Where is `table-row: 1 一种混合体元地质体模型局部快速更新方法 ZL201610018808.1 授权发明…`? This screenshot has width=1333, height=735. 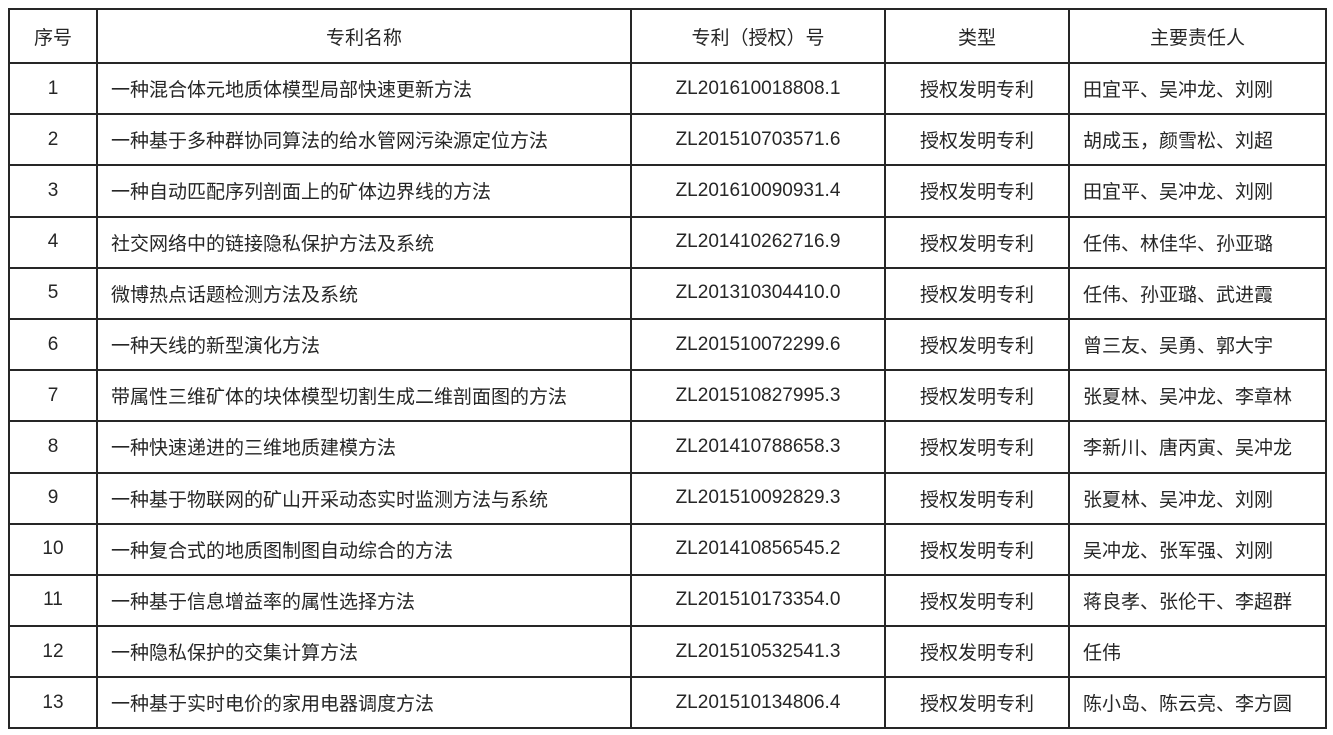 table-row: 1 一种混合体元地质体模型局部快速更新方法 ZL201610018808.1 授权发明… is located at coordinates (667, 88).